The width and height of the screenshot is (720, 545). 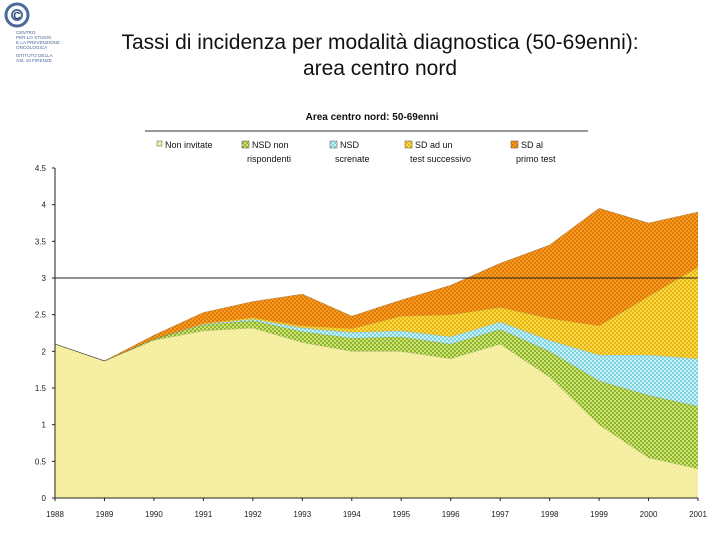 What do you see at coordinates (38, 42) in the screenshot?
I see `logo-line: E LA PREVENZIONE` at bounding box center [38, 42].